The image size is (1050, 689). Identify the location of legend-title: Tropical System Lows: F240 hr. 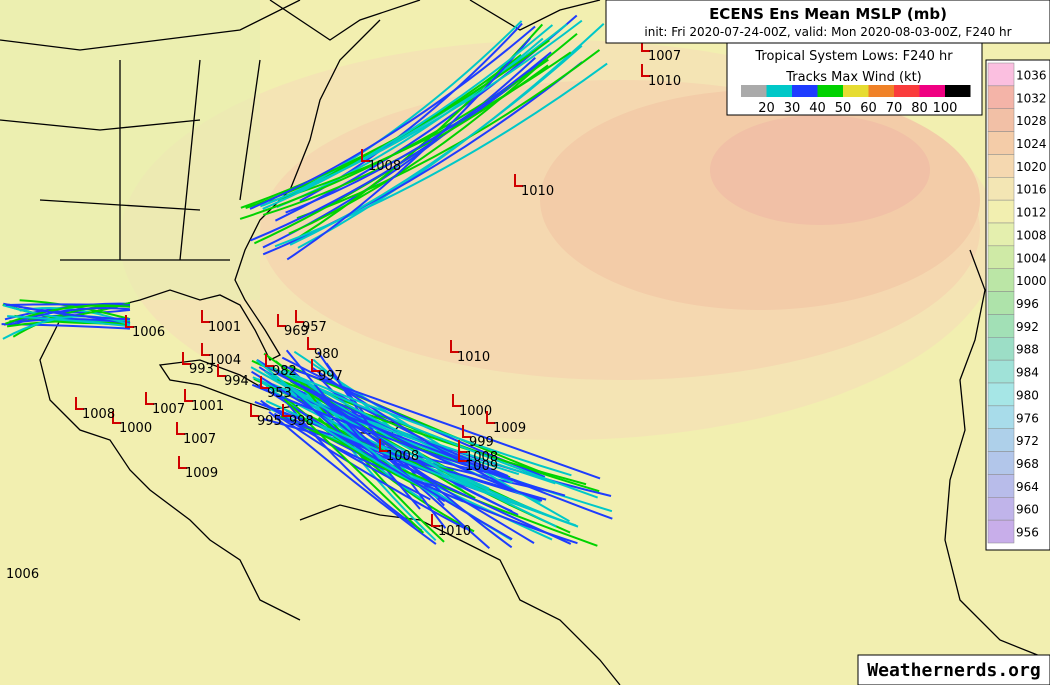
(853, 56).